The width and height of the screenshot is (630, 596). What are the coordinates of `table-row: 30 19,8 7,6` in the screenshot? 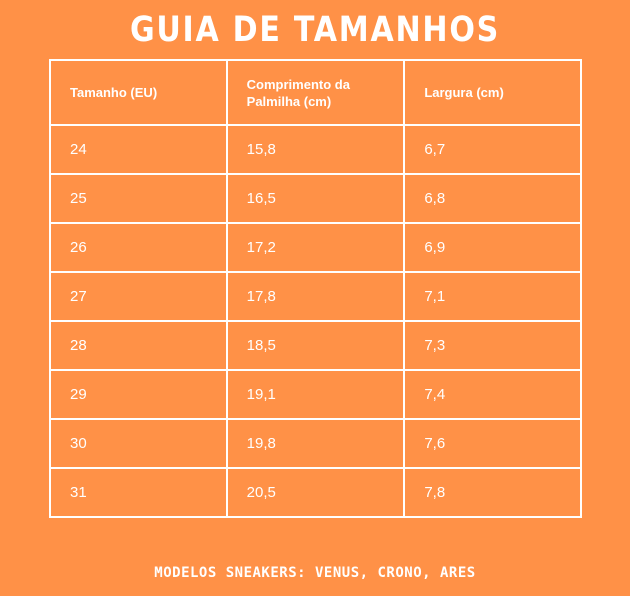 It's located at (315, 443).